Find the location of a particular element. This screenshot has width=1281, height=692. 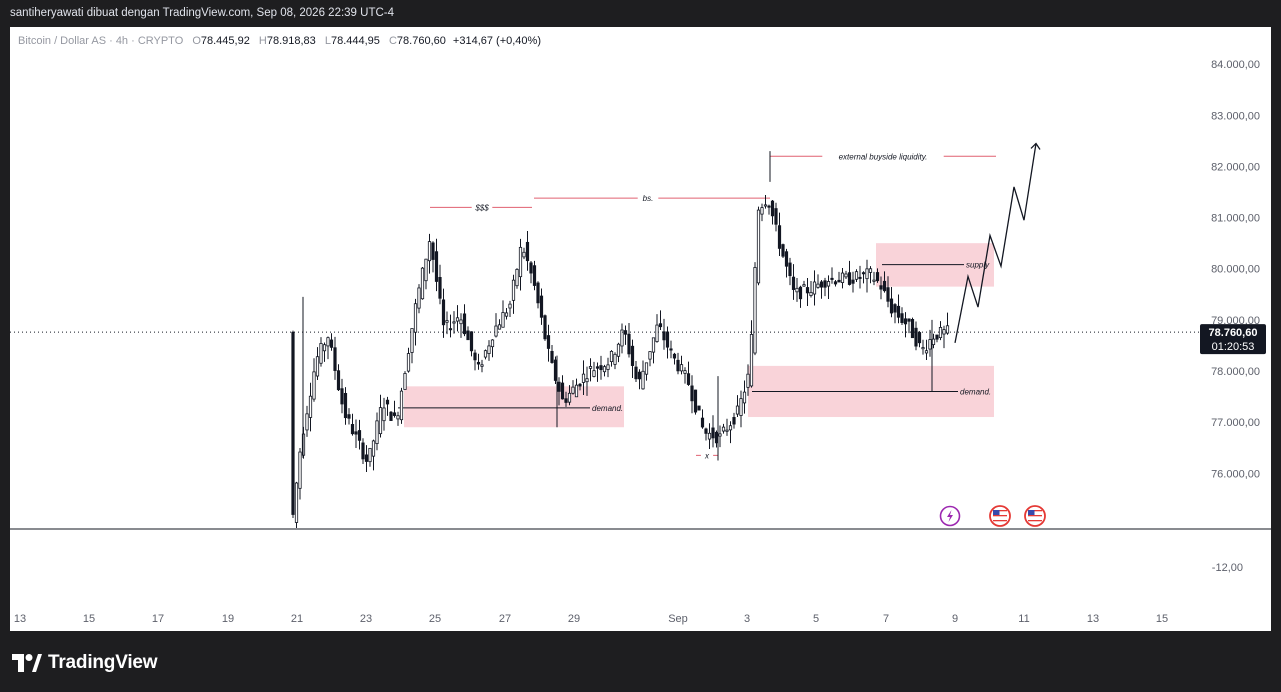

liquidity-label: $$$ is located at coordinates (481, 207).